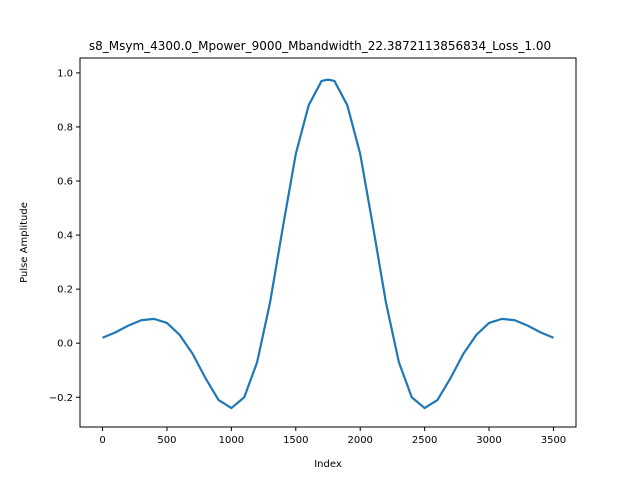 This screenshot has width=640, height=480. I want to click on y-tick-label: 0.8, so click(65, 127).